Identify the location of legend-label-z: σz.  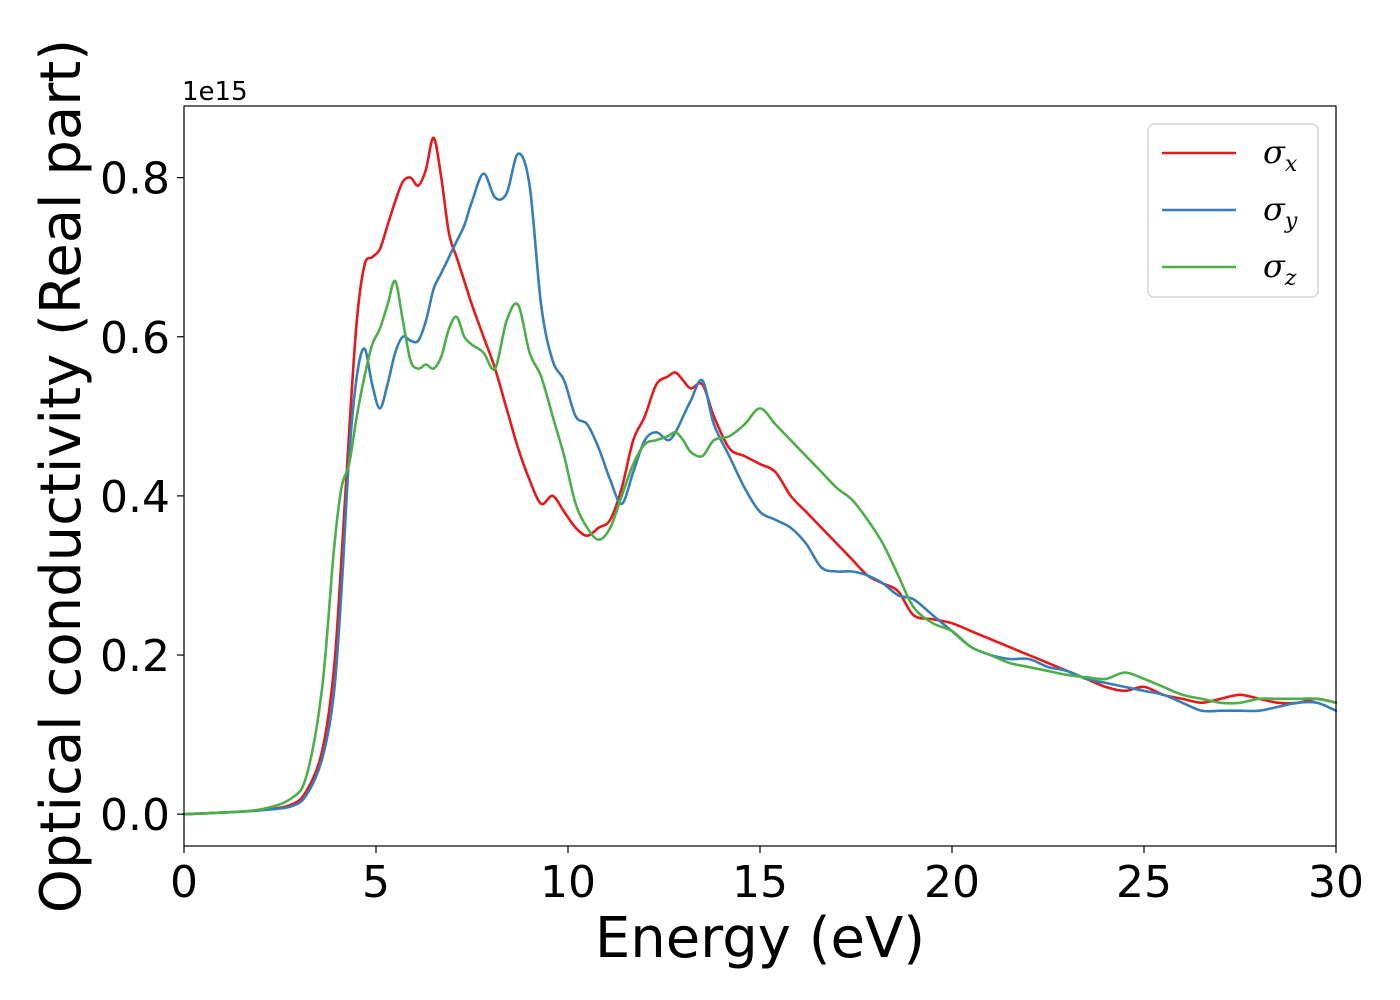
(1280, 269).